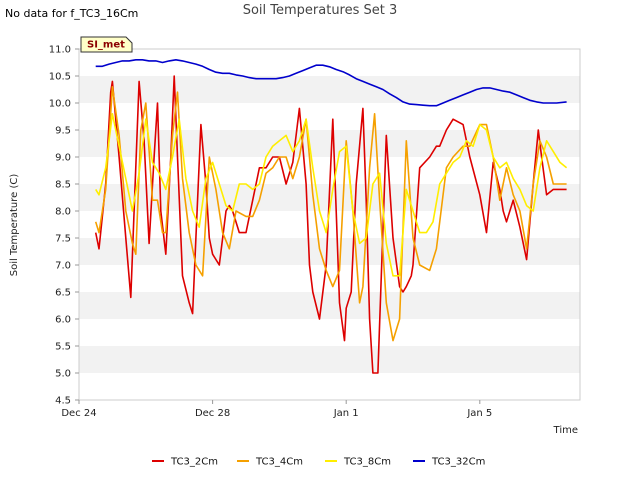 This screenshot has width=640, height=480. Describe the element at coordinates (279, 462) in the screenshot. I see `legend-label: TC3_4Cm` at that location.